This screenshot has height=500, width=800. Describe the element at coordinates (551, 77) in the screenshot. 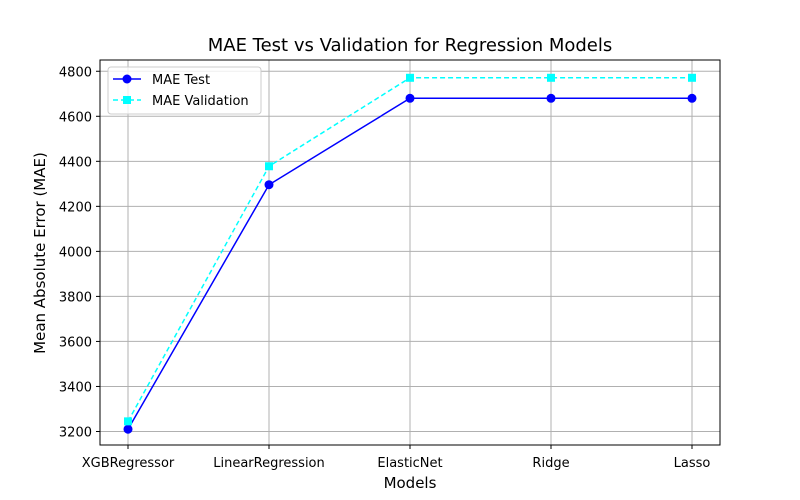

I see `point-mae-validation-ridge` at that location.